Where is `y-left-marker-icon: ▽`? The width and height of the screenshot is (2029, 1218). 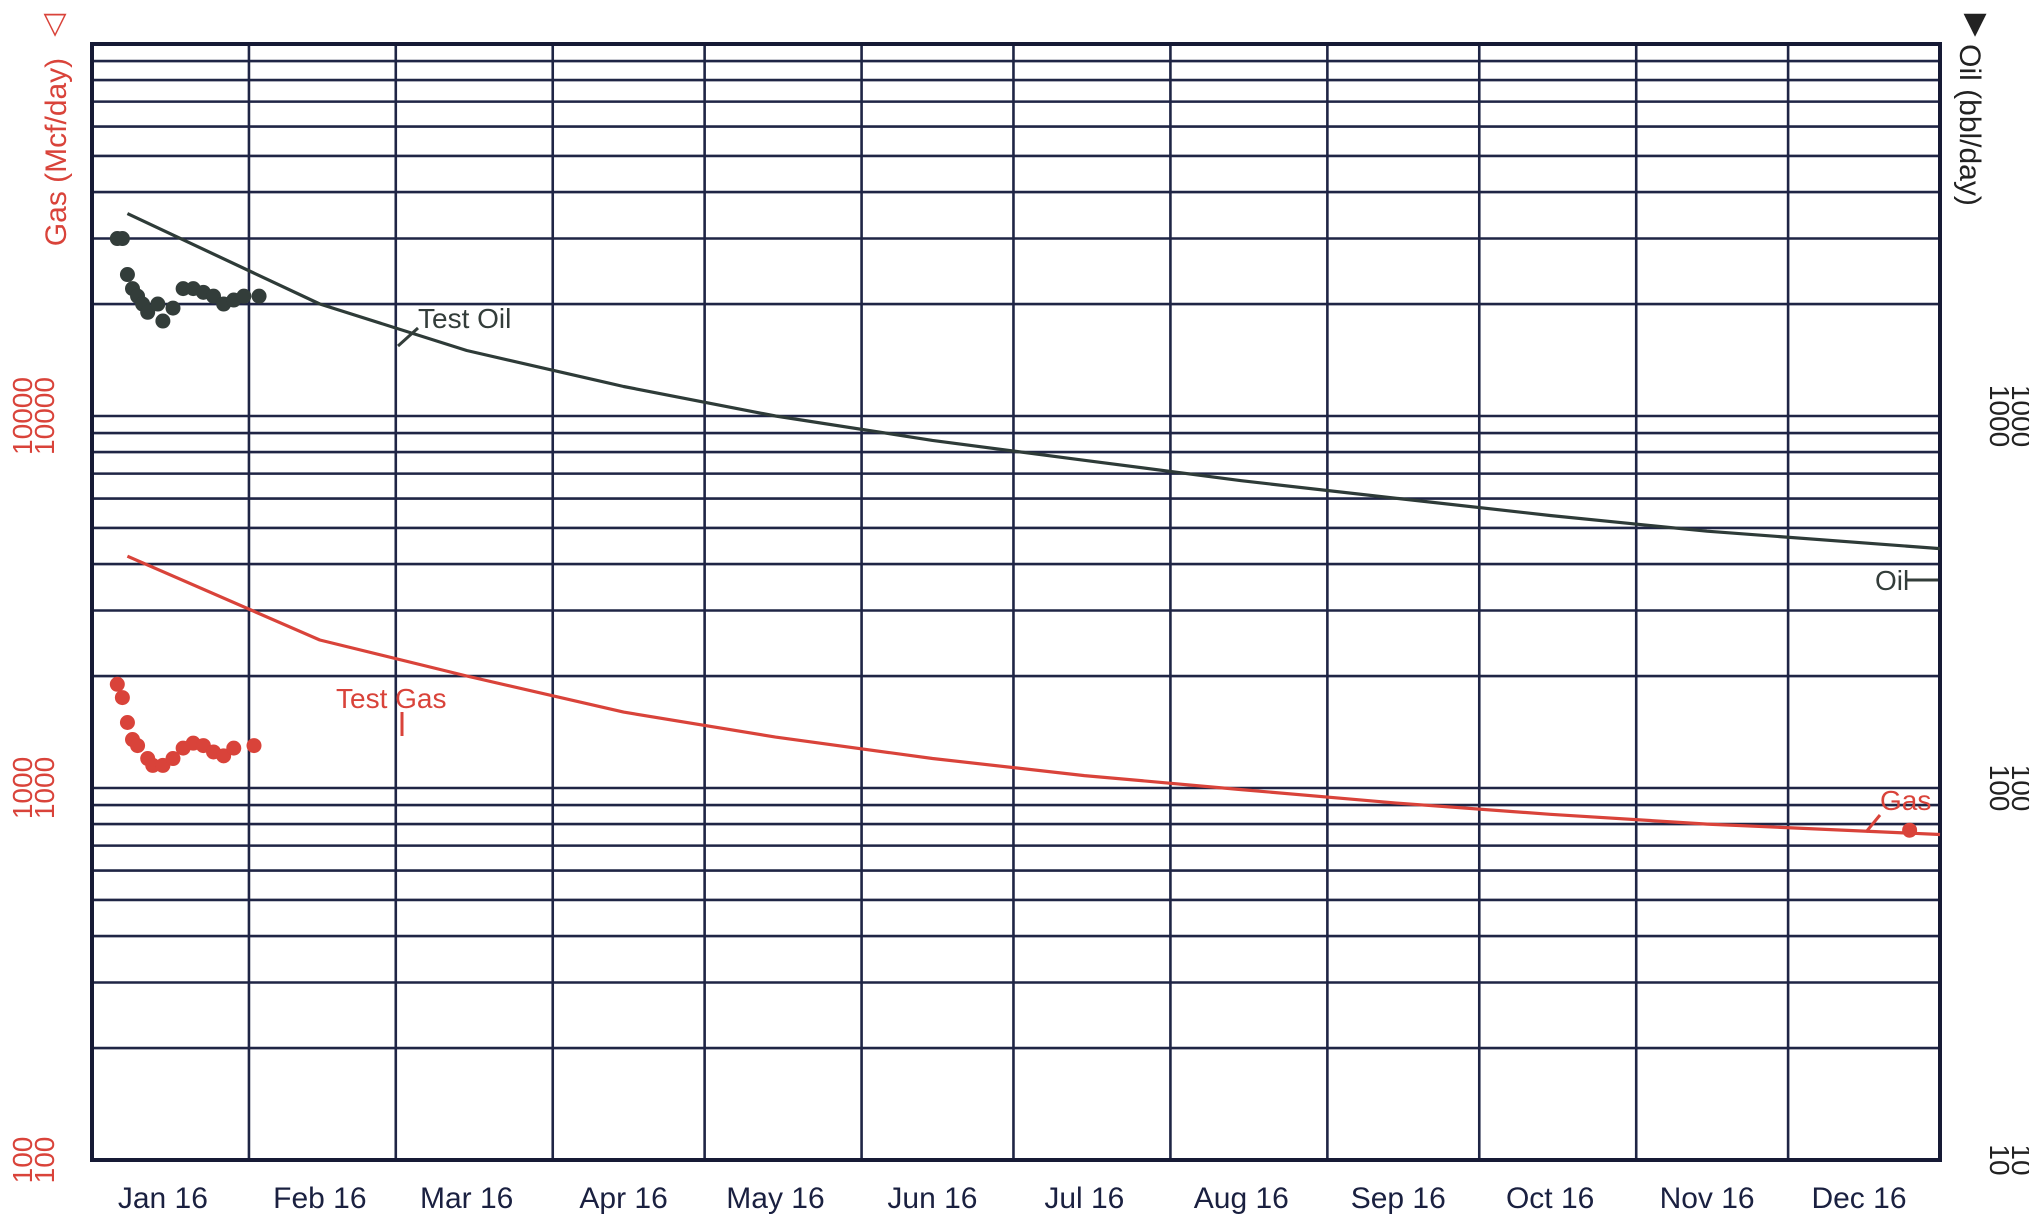
y-left-marker-icon: ▽ is located at coordinates (54, 23).